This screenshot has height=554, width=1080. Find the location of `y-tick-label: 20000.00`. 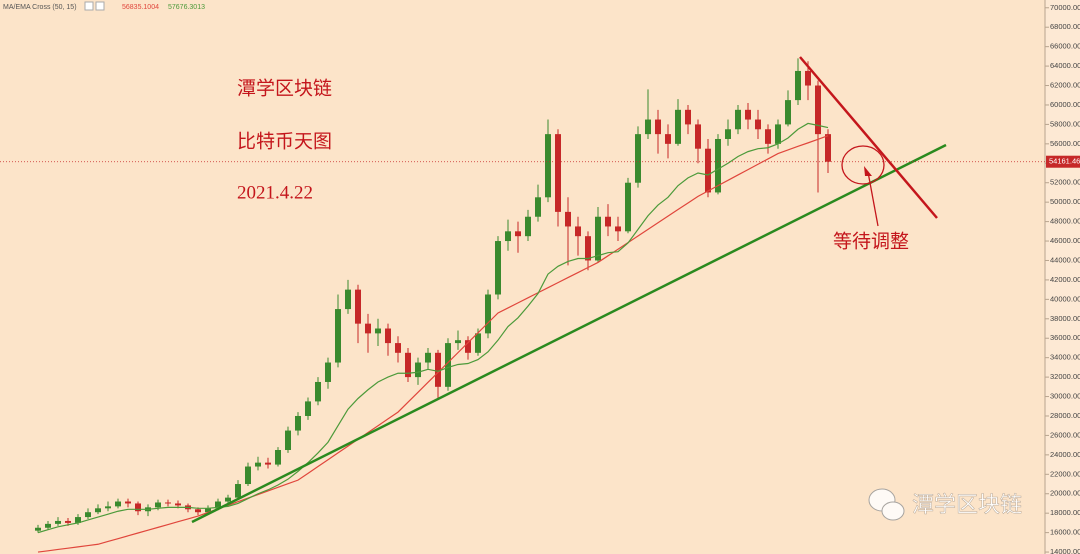

y-tick-label: 20000.00 is located at coordinates (1065, 493).